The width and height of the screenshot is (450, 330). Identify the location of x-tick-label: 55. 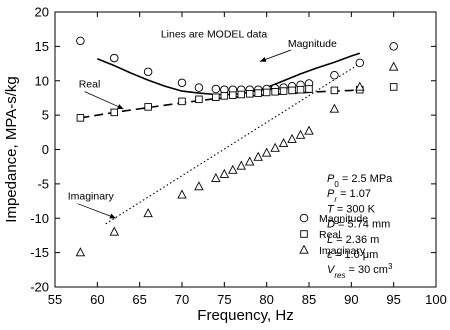
(55, 299).